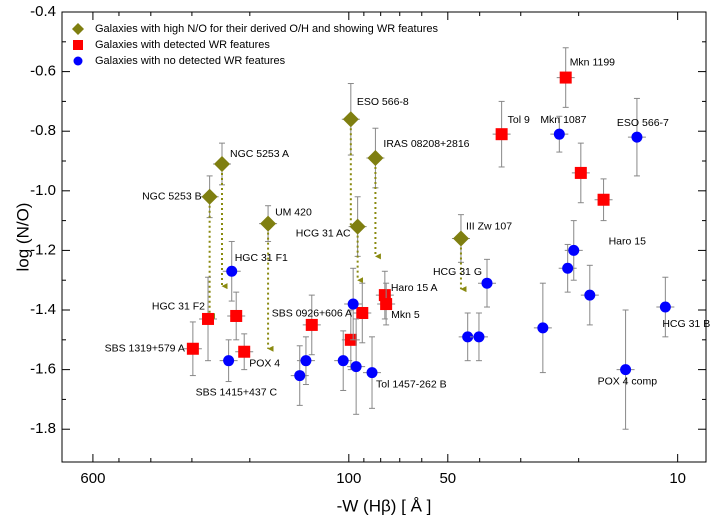  I want to click on y-tick-label: -1.6, so click(43, 369).